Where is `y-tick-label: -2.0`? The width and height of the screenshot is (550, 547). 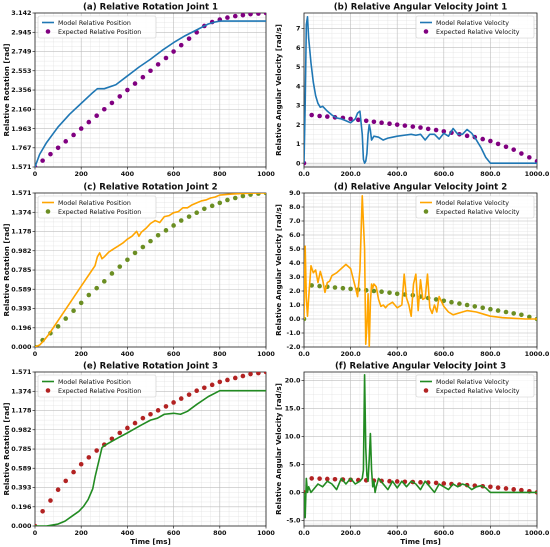
y-tick-label: -2.0 is located at coordinates (294, 347).